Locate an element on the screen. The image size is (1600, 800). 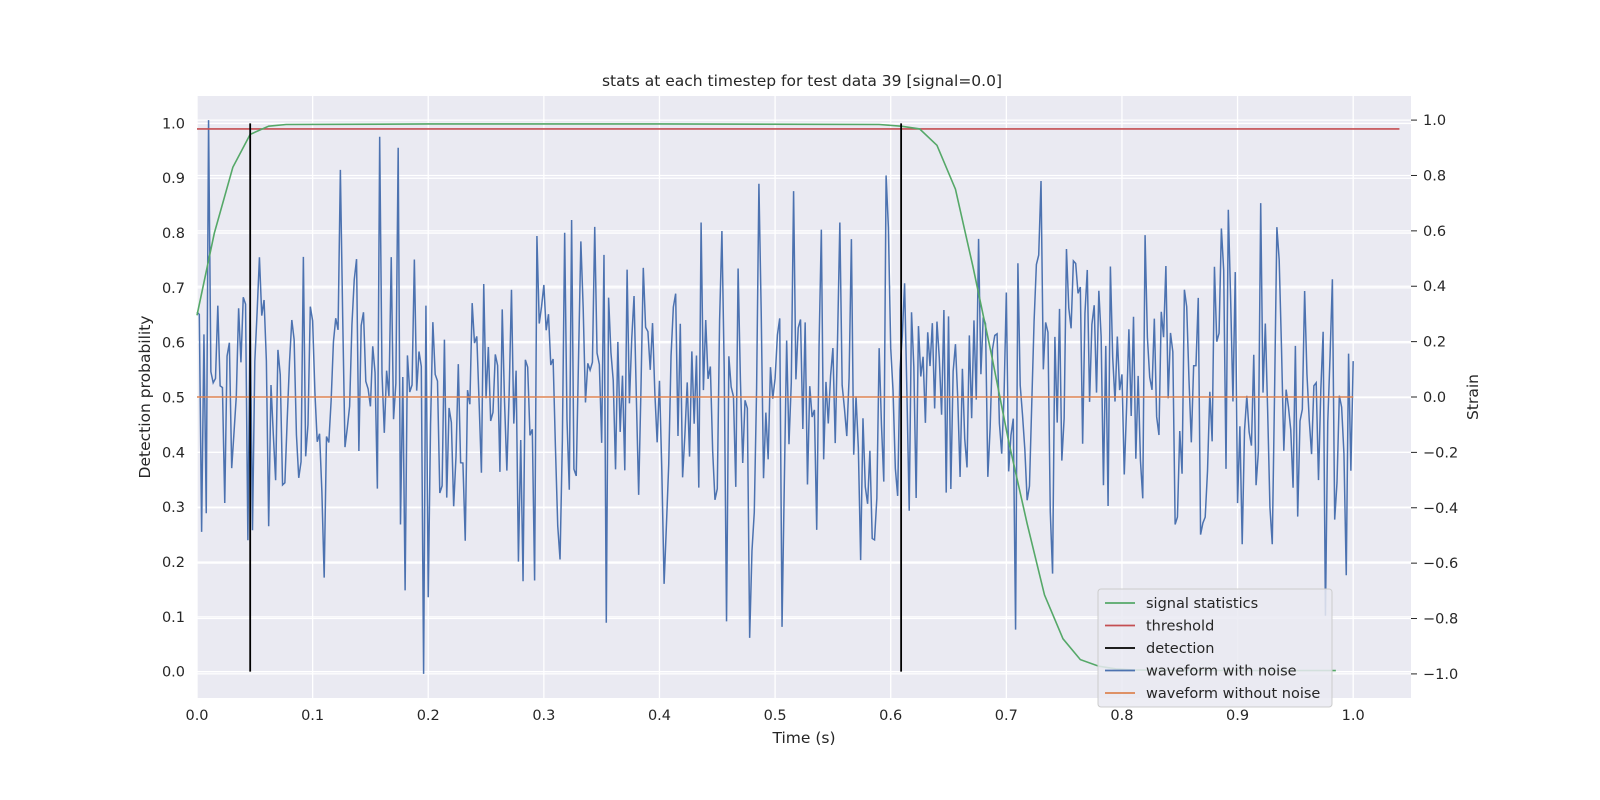
y-right-tick-label: −1.0 is located at coordinates (1440, 675).